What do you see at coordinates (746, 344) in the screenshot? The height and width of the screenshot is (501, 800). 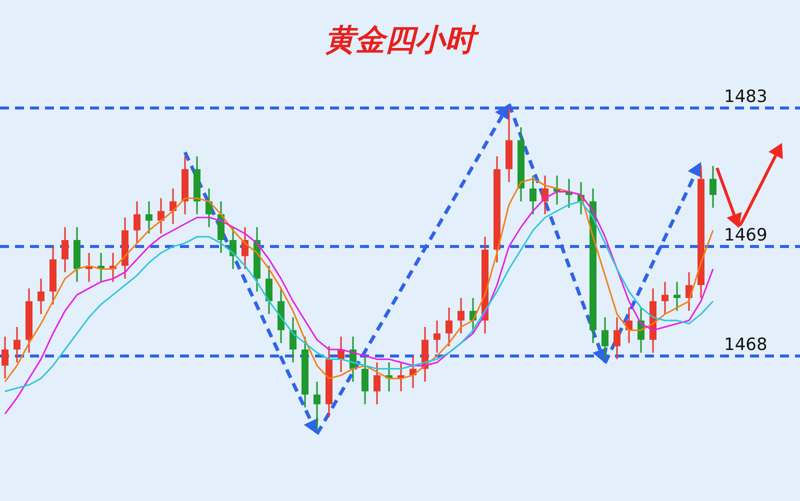 I see `annotation: 1468` at bounding box center [746, 344].